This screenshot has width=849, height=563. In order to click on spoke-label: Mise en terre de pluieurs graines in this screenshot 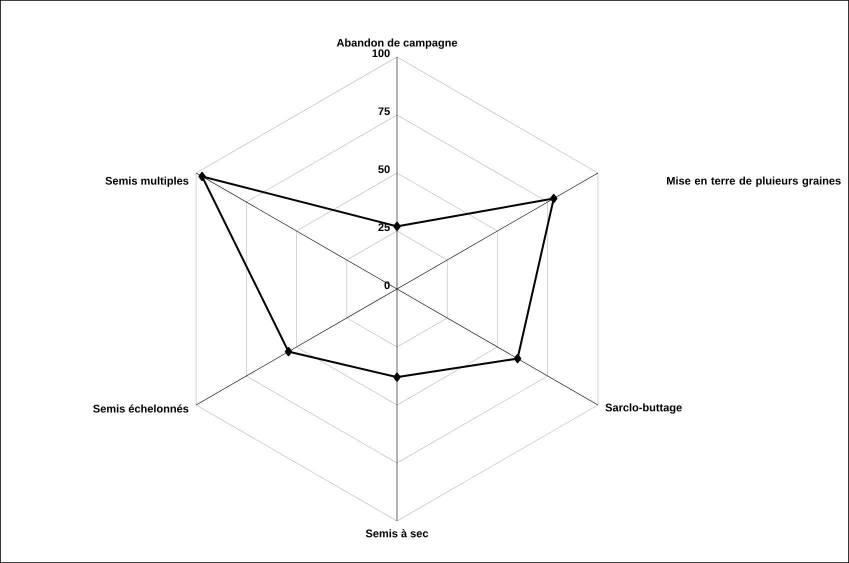, I will do `click(754, 181)`.